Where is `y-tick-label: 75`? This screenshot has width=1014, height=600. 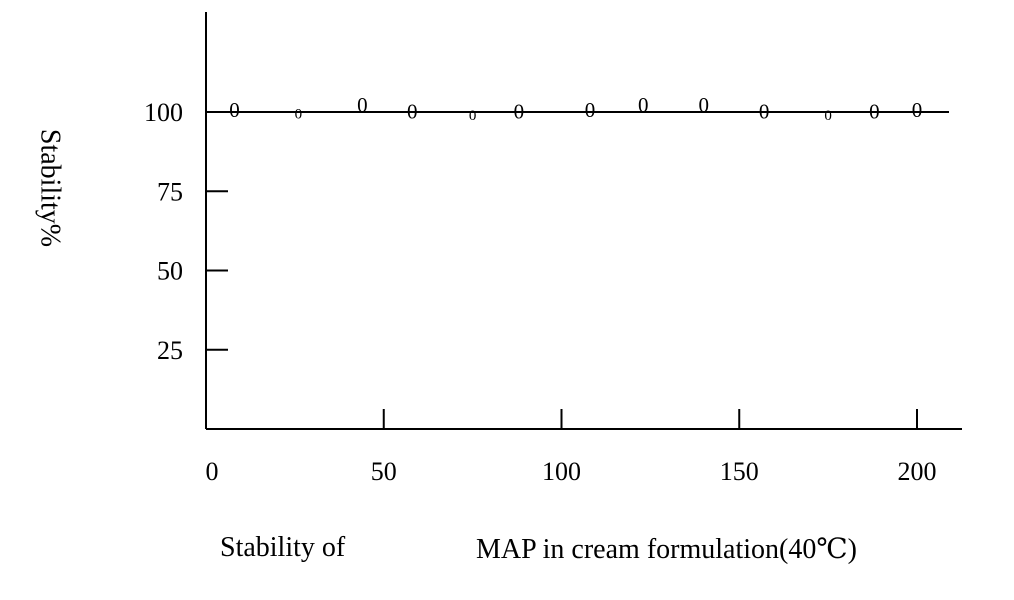
y-tick-label: 75 is located at coordinates (170, 191).